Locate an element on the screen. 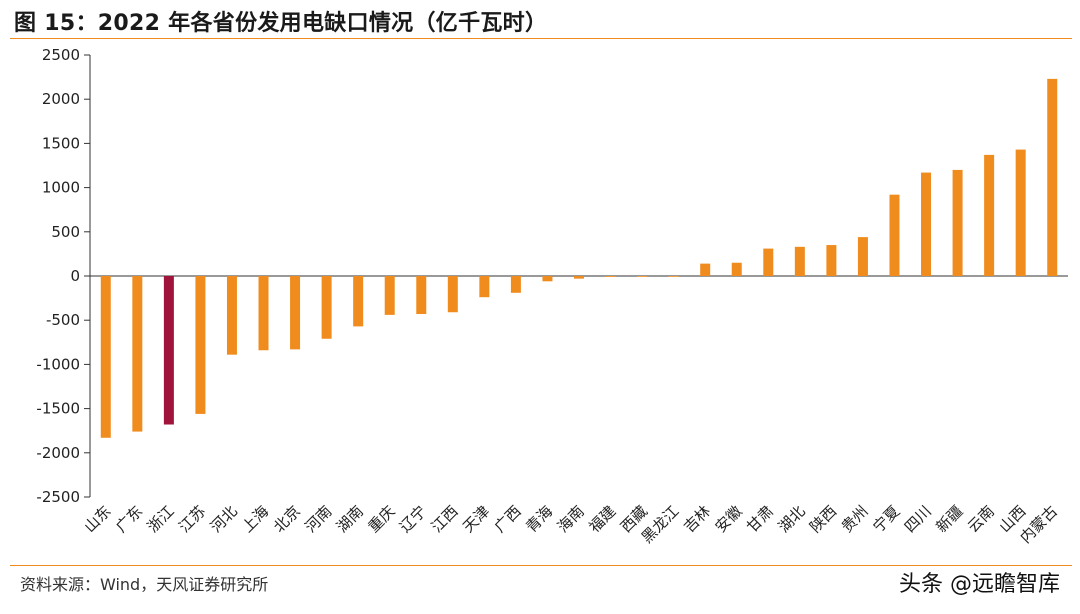 Image resolution: width=1080 pixels, height=614 pixels. y-tick-label: 2500 is located at coordinates (61, 55).